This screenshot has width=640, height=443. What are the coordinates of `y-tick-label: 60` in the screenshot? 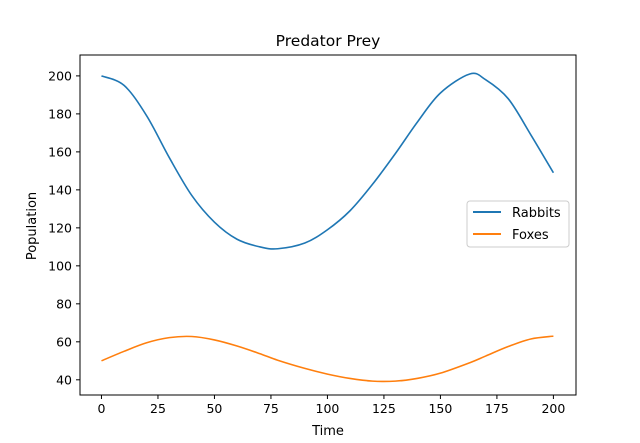 It's located at (64, 341).